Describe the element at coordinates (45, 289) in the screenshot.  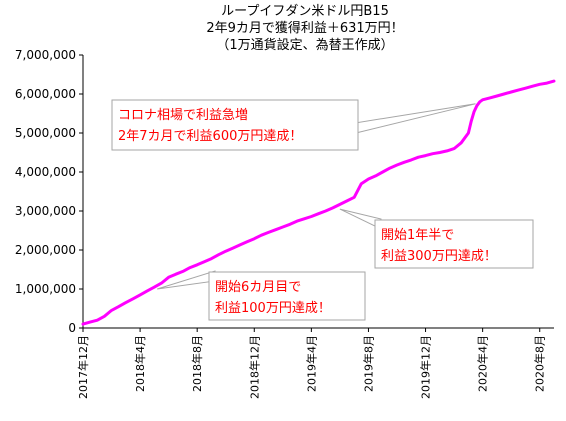
I see `y-tick-label: 1,000,000` at that location.